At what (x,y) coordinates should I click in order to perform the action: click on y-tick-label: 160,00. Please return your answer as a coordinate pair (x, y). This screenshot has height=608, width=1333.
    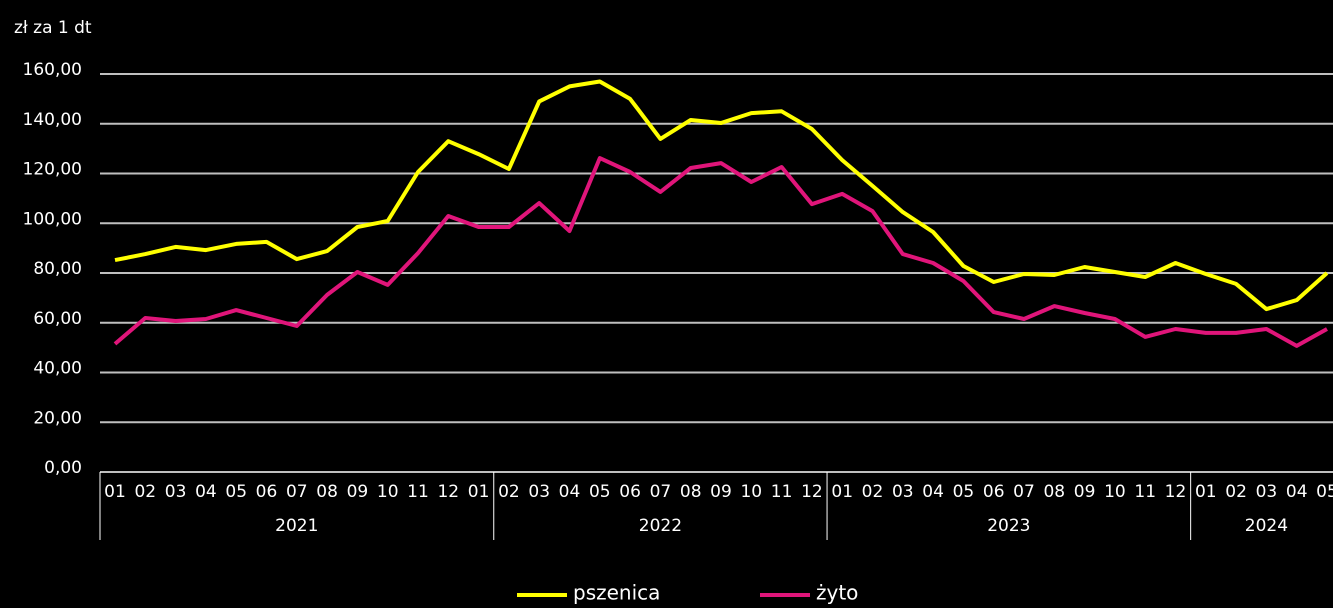
    Looking at the image, I should click on (52, 70).